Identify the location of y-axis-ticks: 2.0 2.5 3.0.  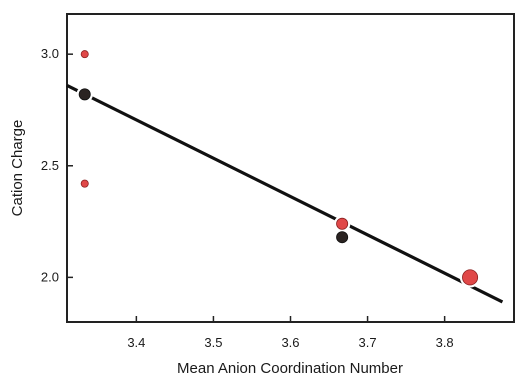
(57, 165).